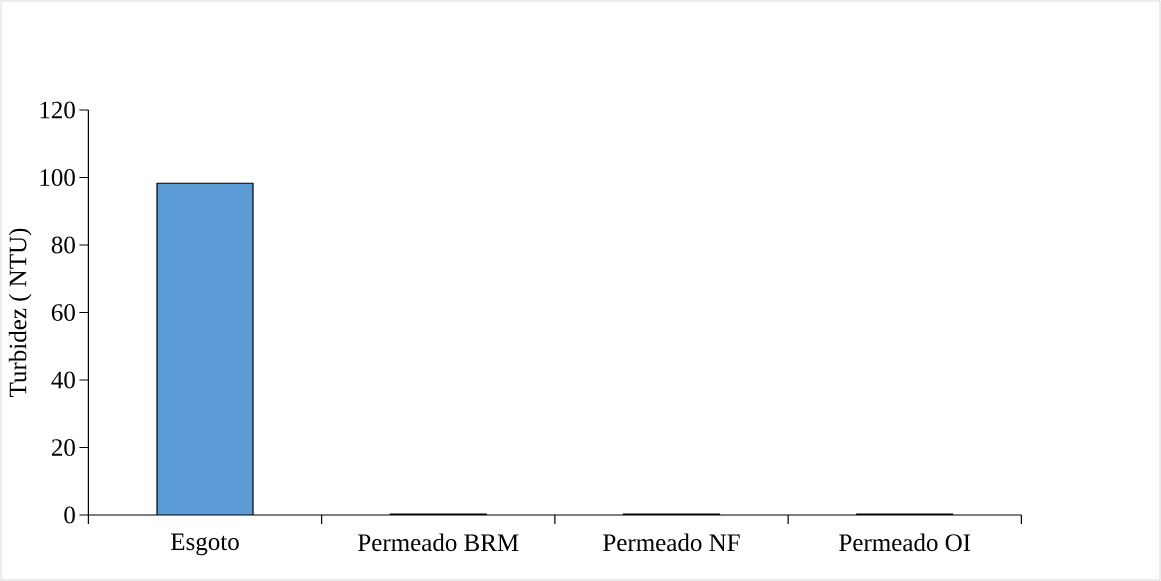  I want to click on y-tick-label: 100, so click(57, 177).